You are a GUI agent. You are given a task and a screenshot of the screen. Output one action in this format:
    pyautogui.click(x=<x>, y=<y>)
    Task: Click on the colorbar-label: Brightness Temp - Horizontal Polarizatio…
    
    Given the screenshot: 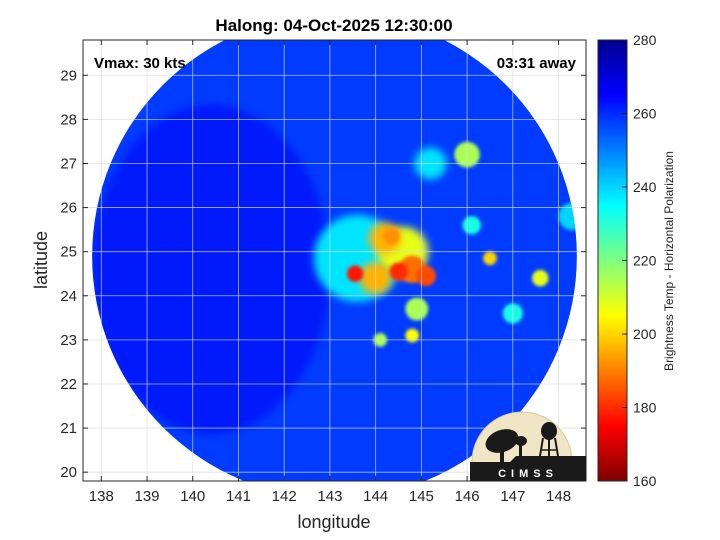 What is the action you would take?
    pyautogui.click(x=669, y=261)
    